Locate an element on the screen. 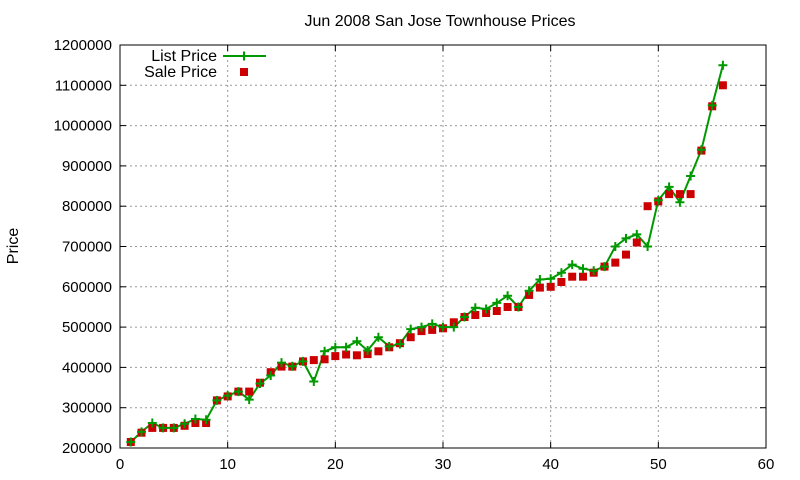 This screenshot has width=800, height=480. x-tick-label: 60 is located at coordinates (766, 464).